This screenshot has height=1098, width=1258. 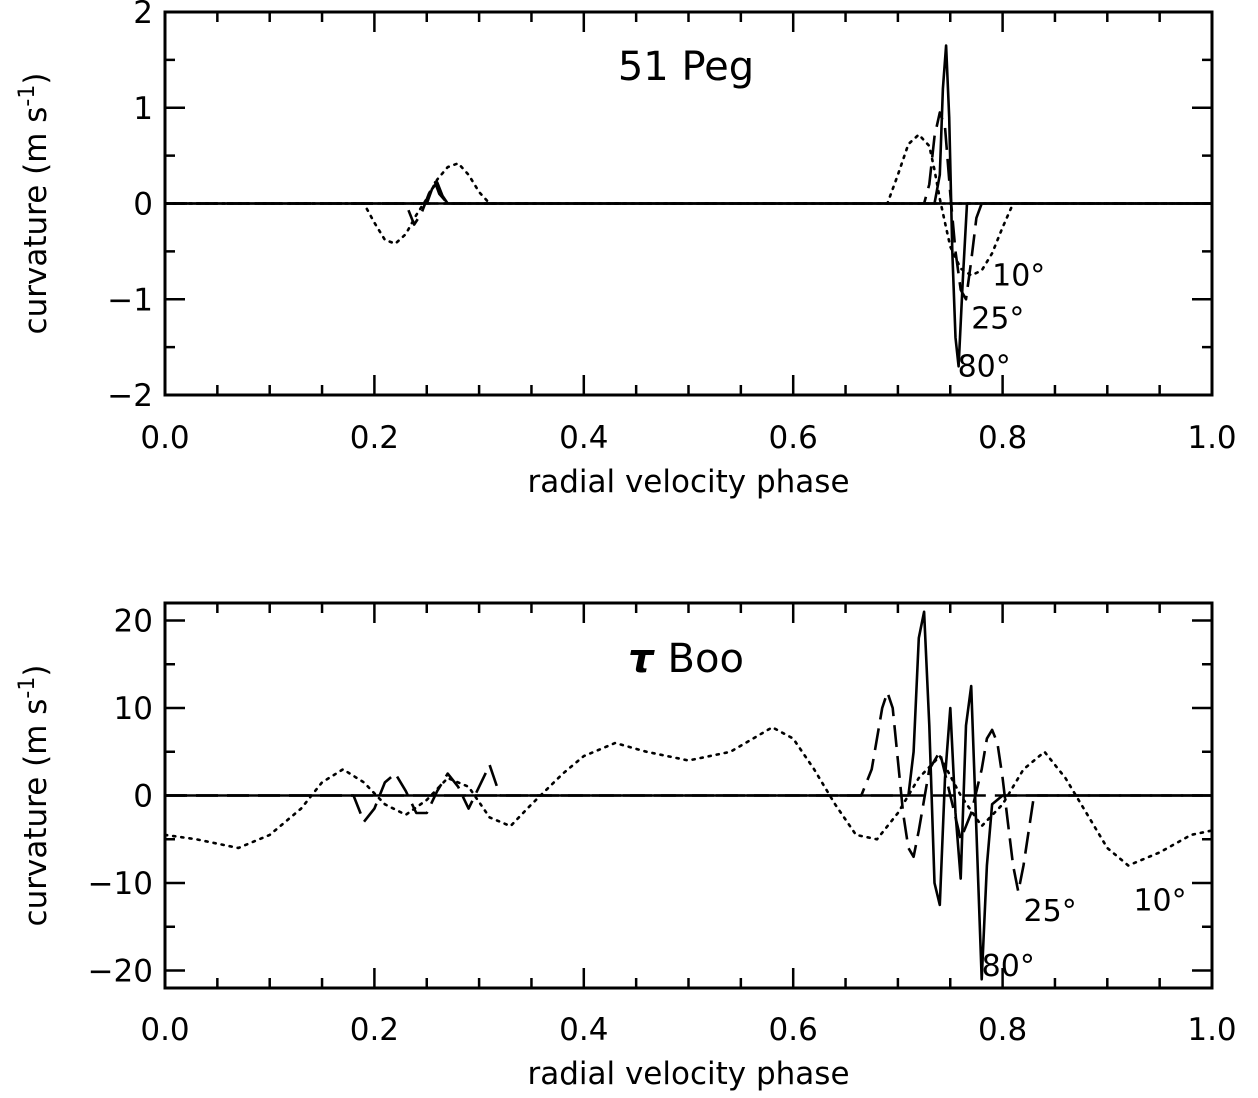 What do you see at coordinates (130, 300) in the screenshot?
I see `y-tick-label: −1` at bounding box center [130, 300].